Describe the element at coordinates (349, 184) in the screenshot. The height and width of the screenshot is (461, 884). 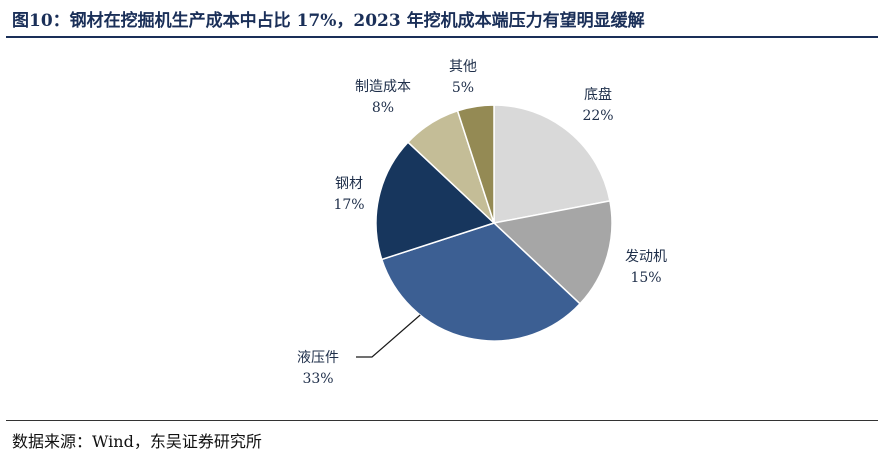
I see `slice-label-3: 钢材` at that location.